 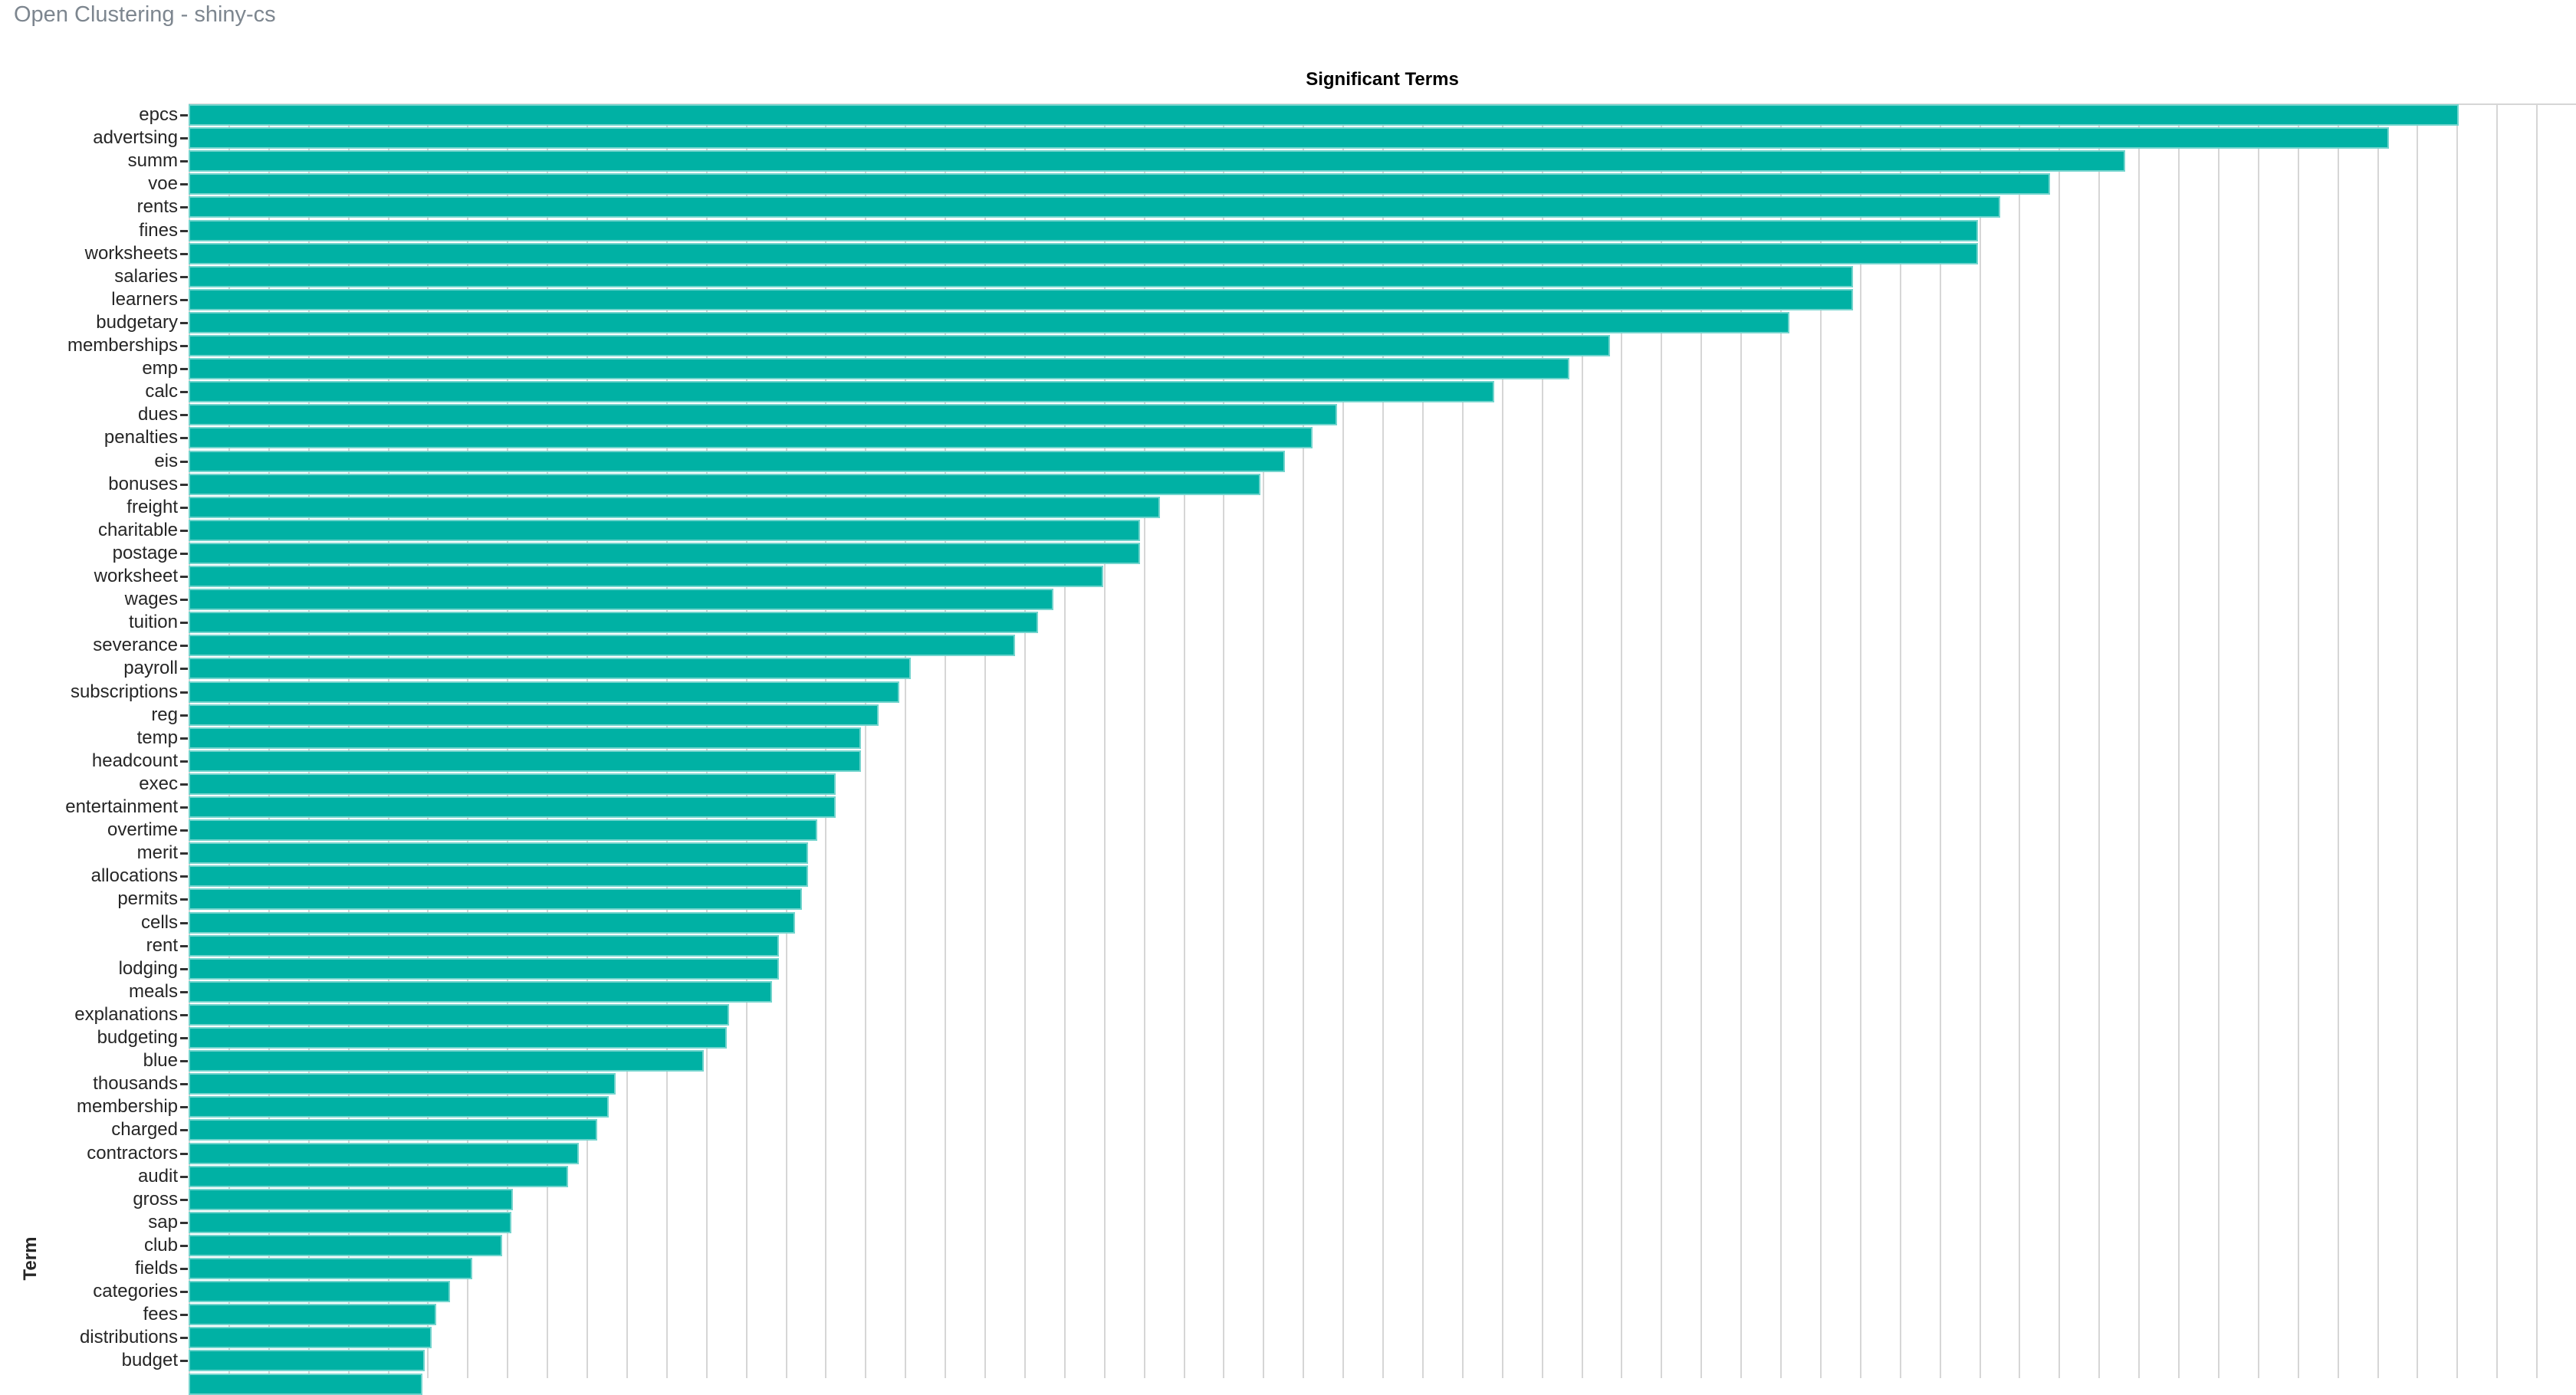 I want to click on bar-row: entertainment, so click(x=1288, y=807).